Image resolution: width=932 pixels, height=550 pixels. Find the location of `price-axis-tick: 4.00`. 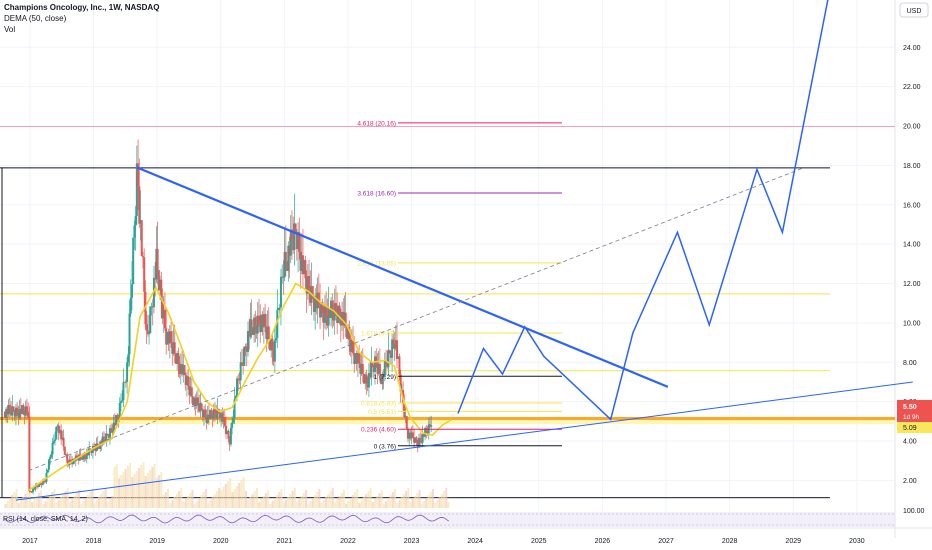

price-axis-tick: 4.00 is located at coordinates (910, 442).